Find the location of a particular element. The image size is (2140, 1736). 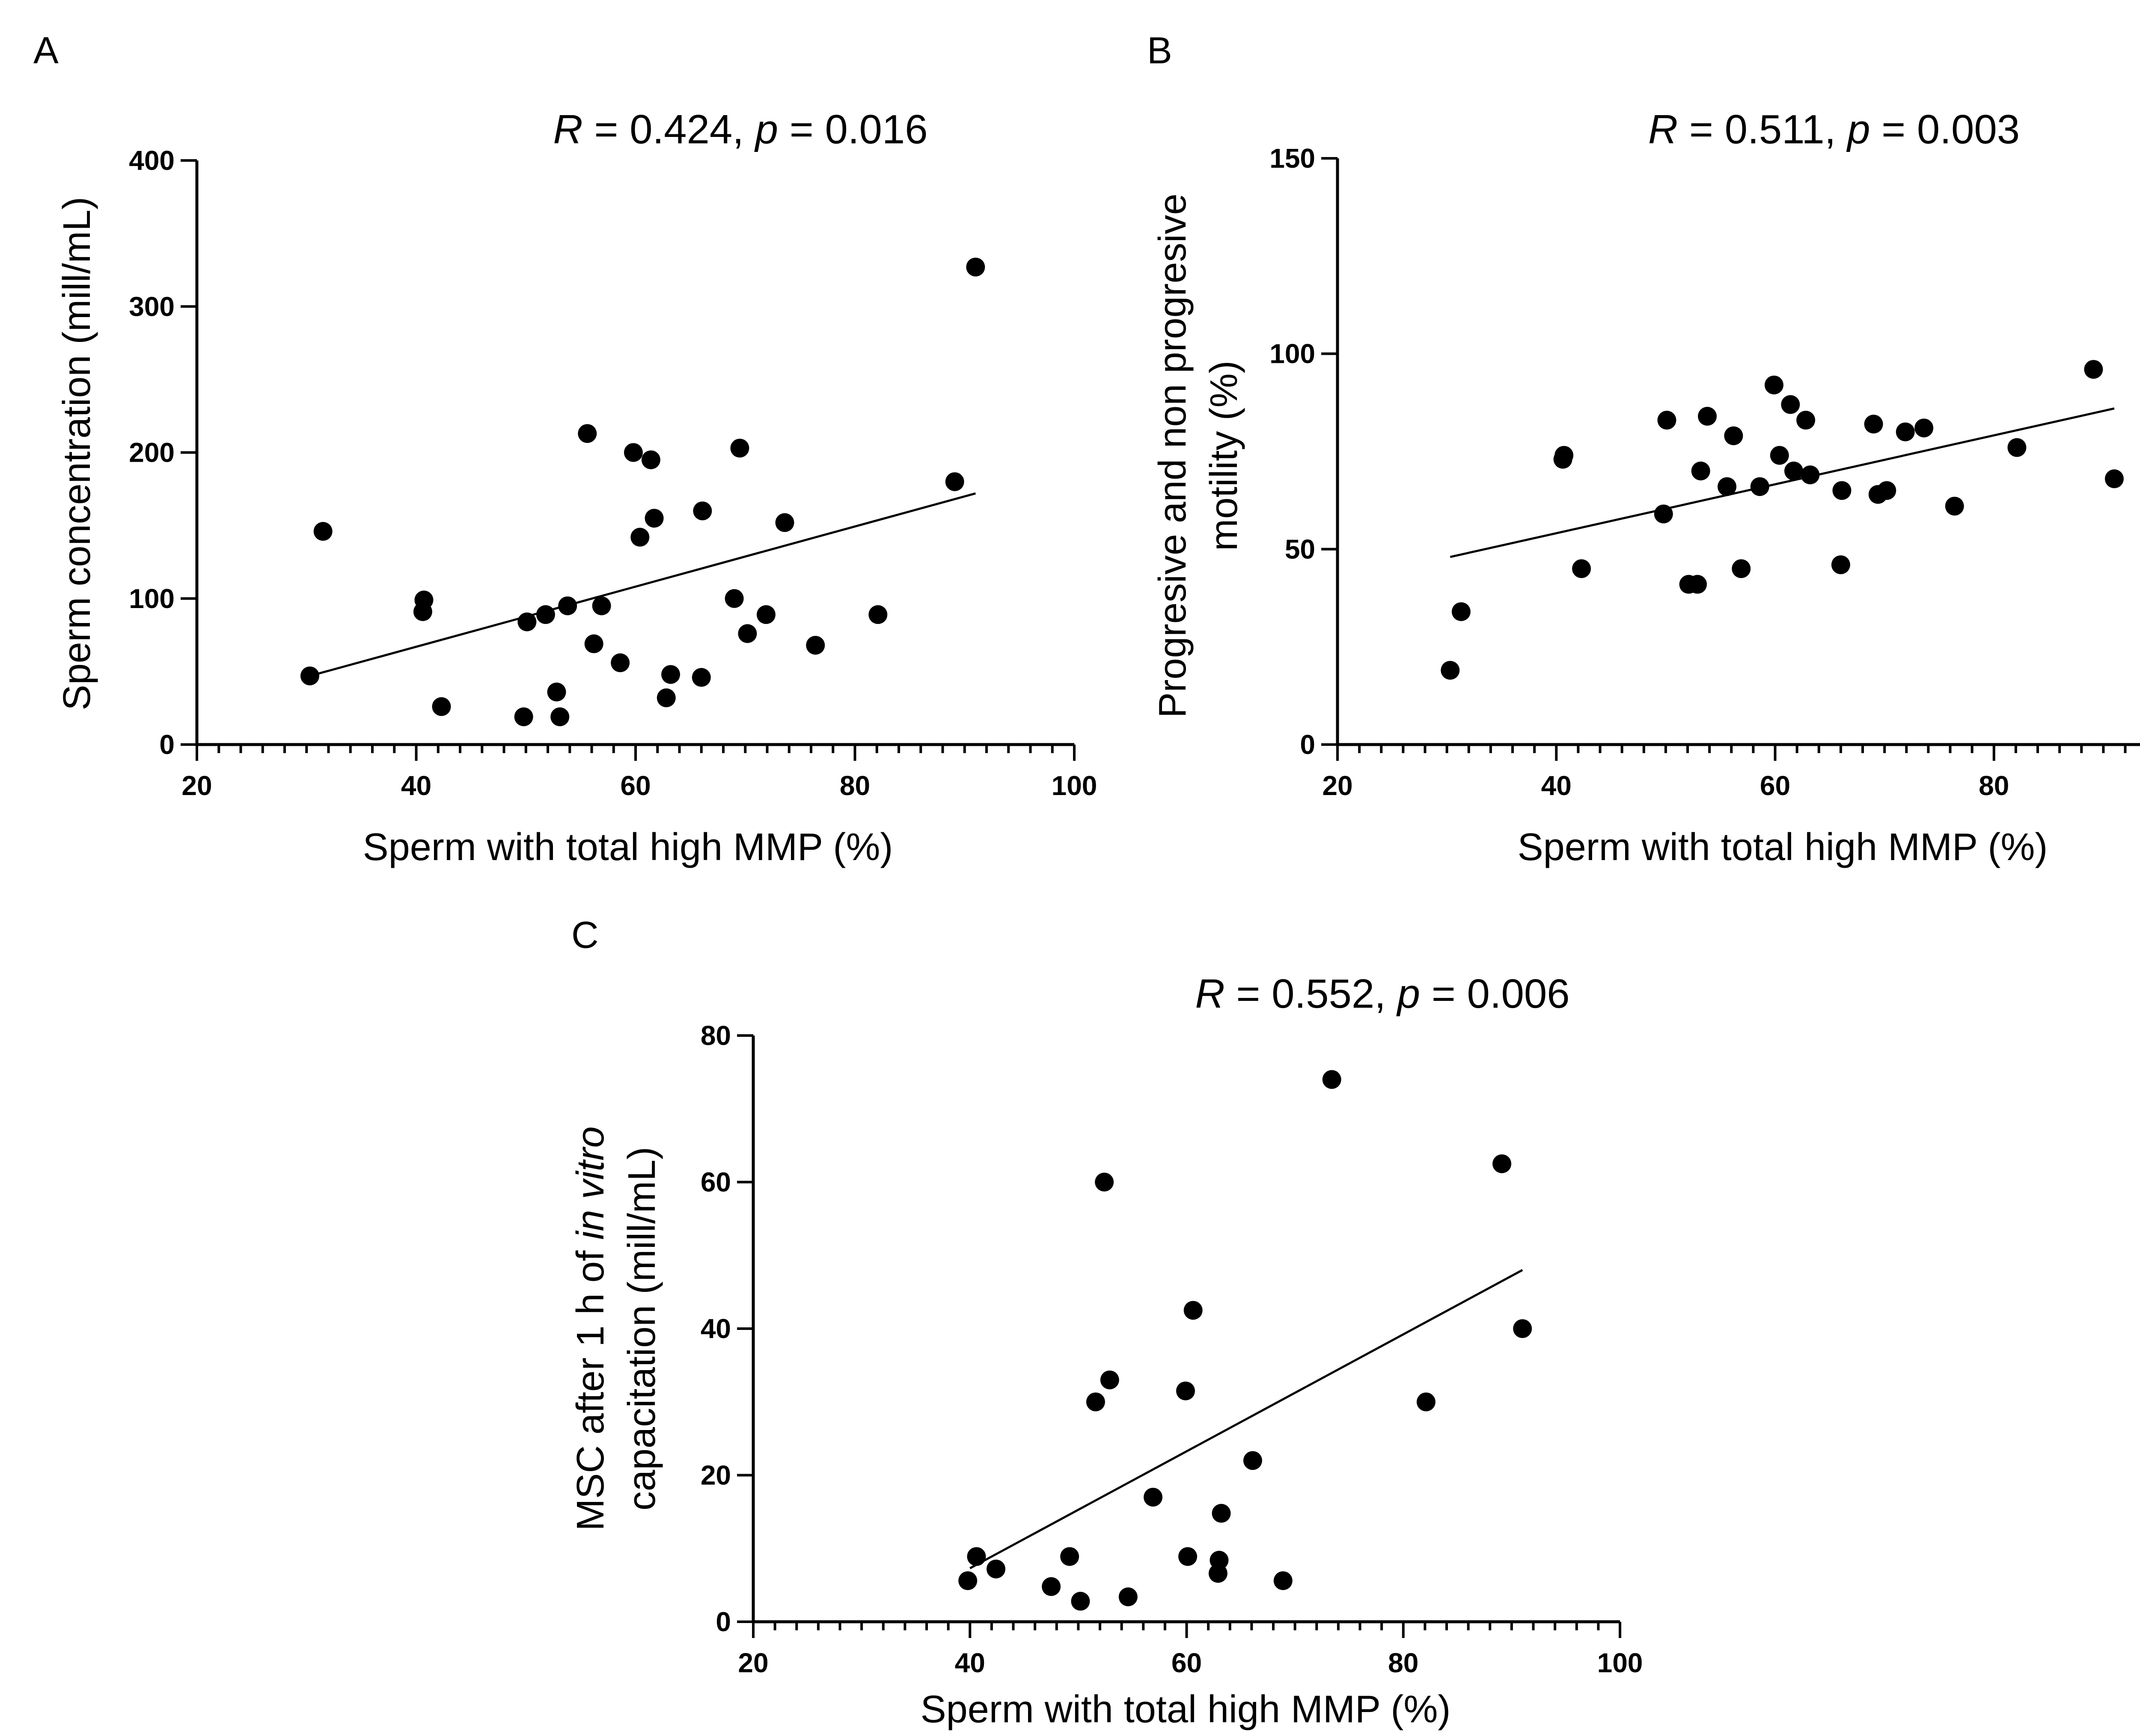

panel-b-regression-line is located at coordinates (1783, 483).